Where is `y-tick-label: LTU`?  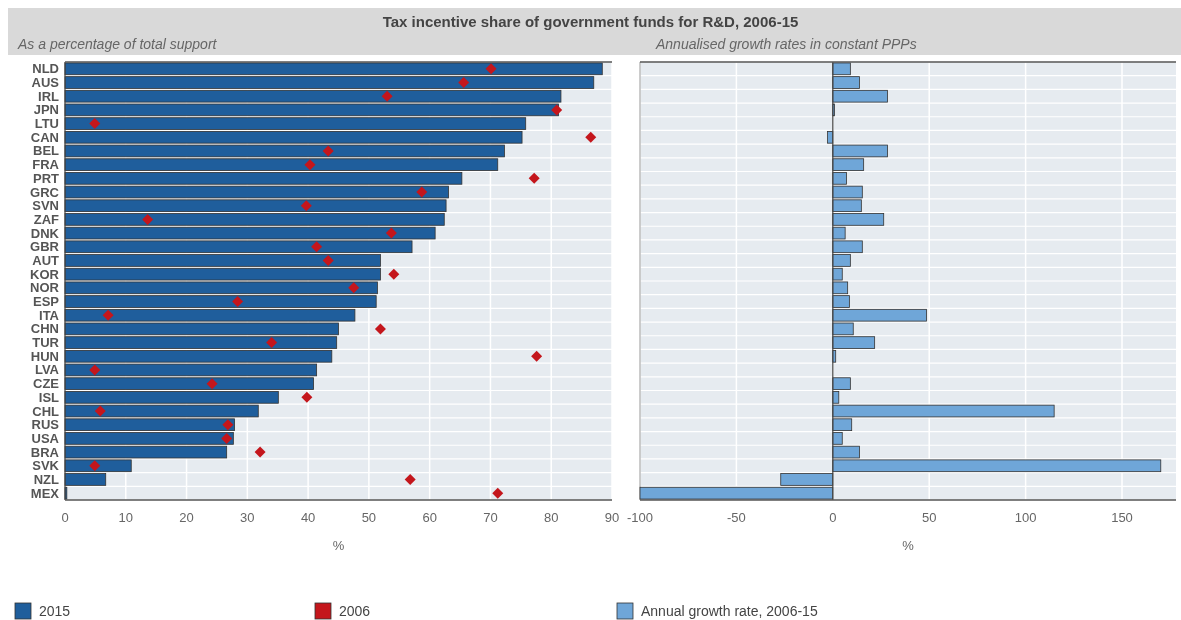
y-tick-label: LTU is located at coordinates (46, 124).